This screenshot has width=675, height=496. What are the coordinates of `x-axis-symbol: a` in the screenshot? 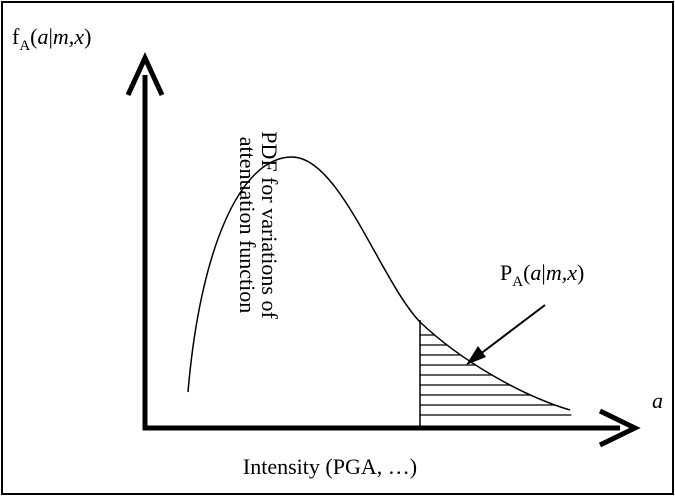 It's located at (657, 400).